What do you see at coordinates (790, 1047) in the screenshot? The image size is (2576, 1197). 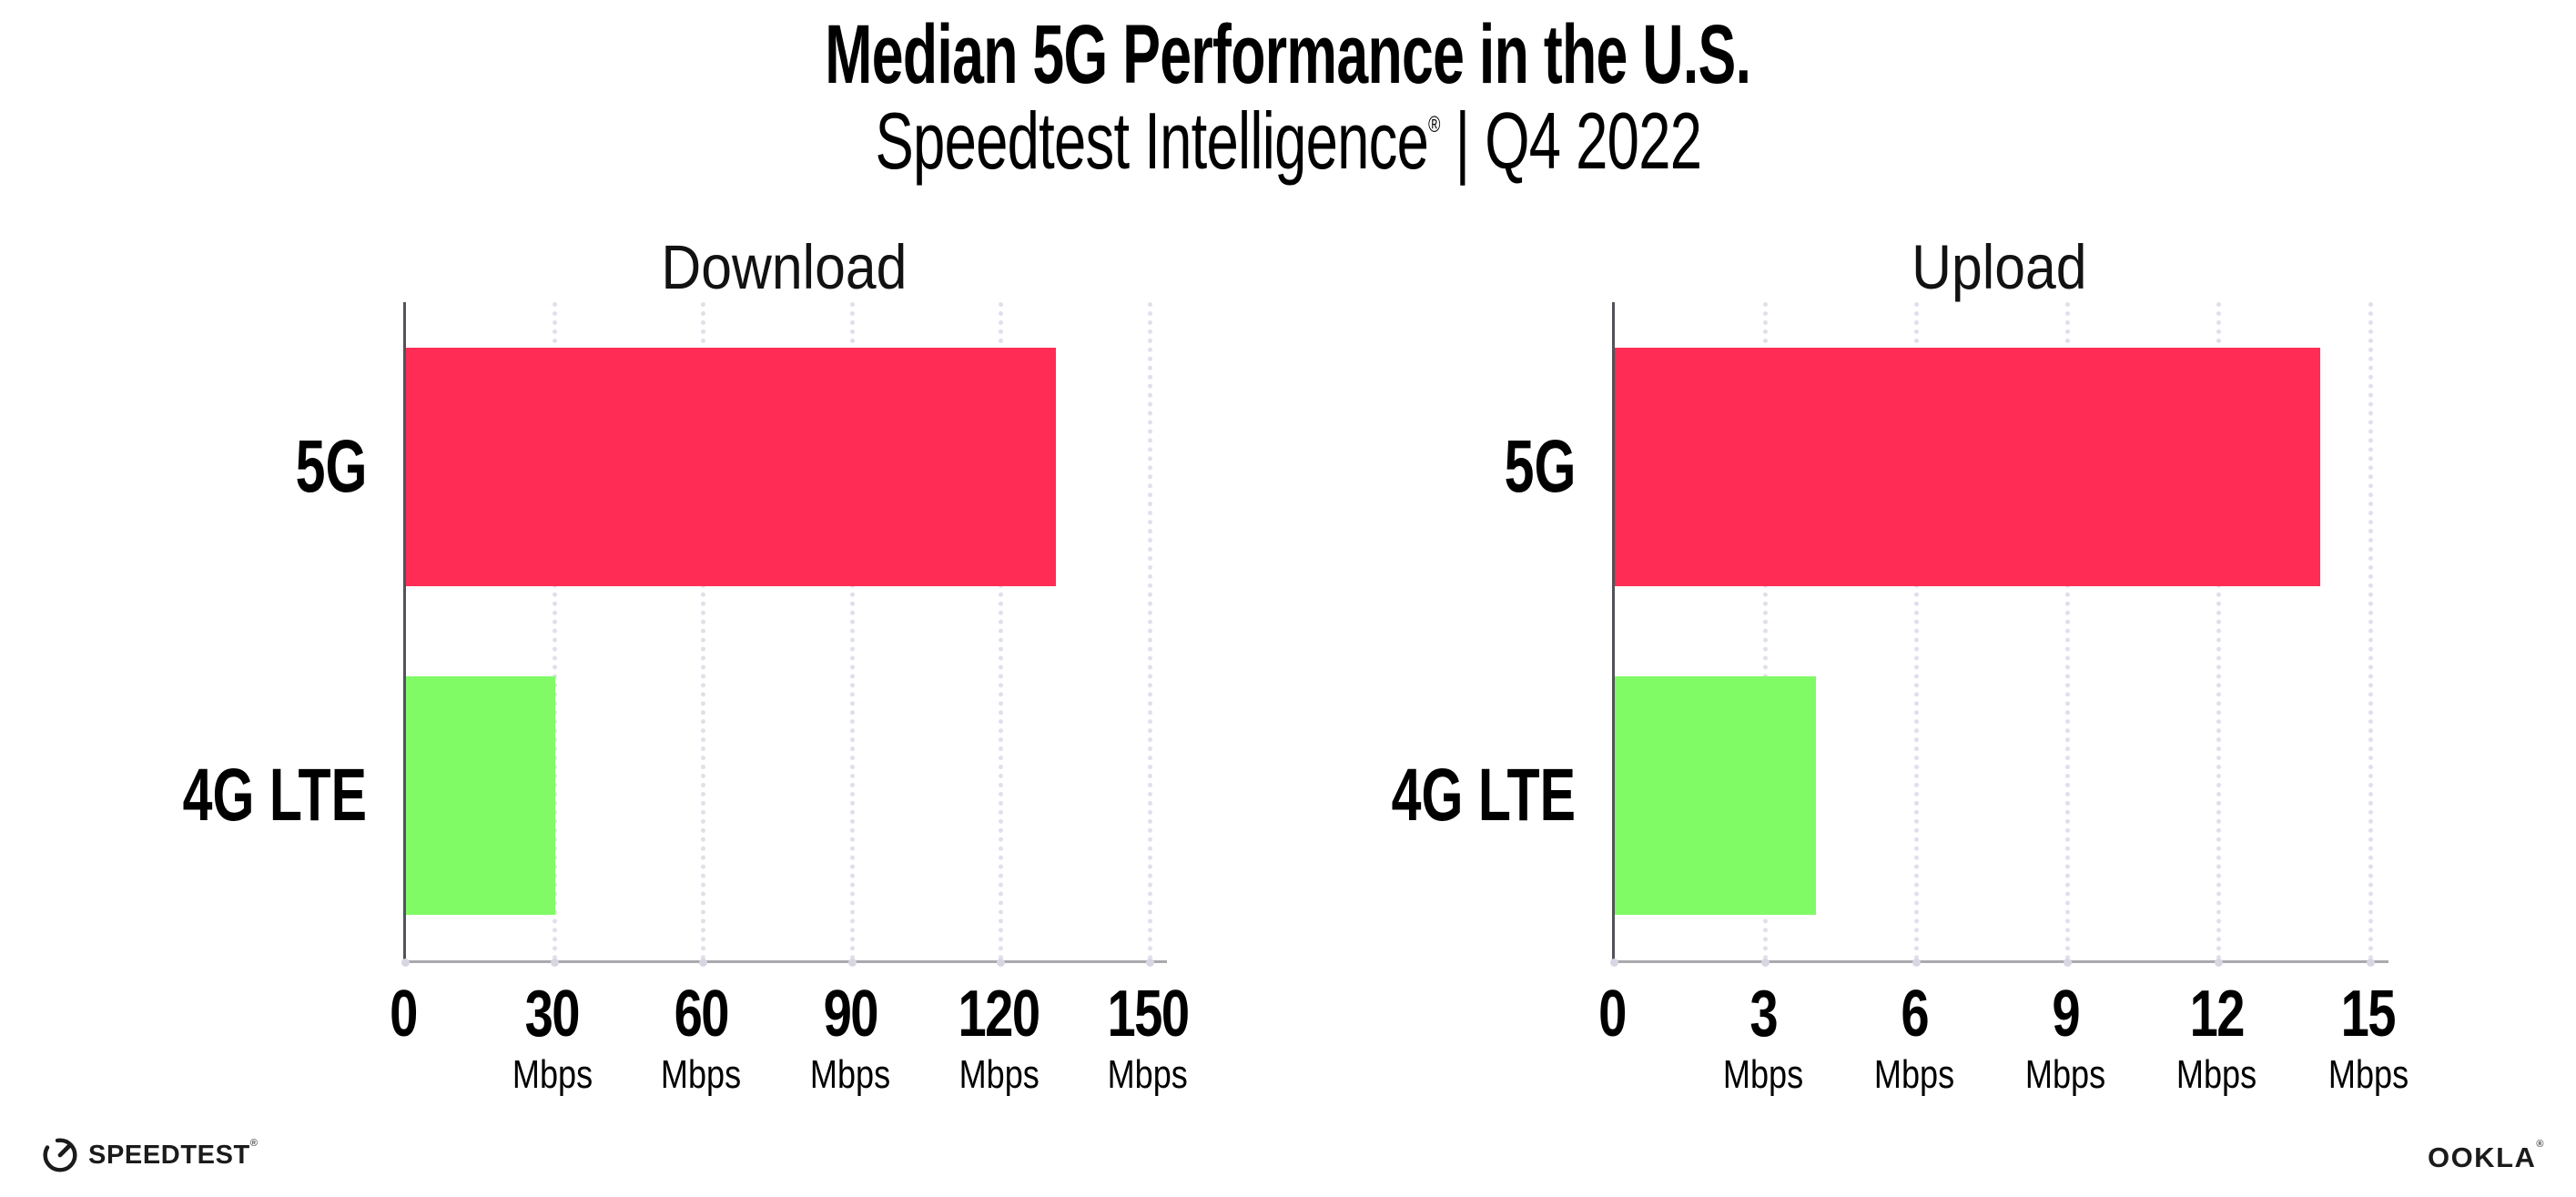 I see `x-axis-download: 0 30 Mbps 60 Mbps 90 Mbps 120 Mbps 150 Mbps` at bounding box center [790, 1047].